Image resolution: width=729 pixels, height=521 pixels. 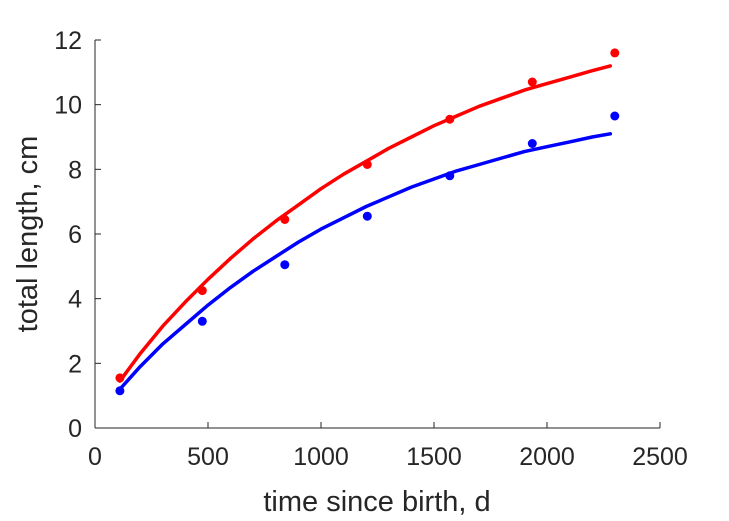 I want to click on y-tick-label: 10, so click(x=68, y=106).